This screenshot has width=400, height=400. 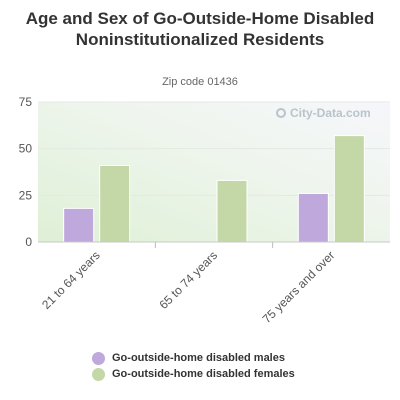 What do you see at coordinates (188, 280) in the screenshot?
I see `x-tick-label: 65 to 74 years` at bounding box center [188, 280].